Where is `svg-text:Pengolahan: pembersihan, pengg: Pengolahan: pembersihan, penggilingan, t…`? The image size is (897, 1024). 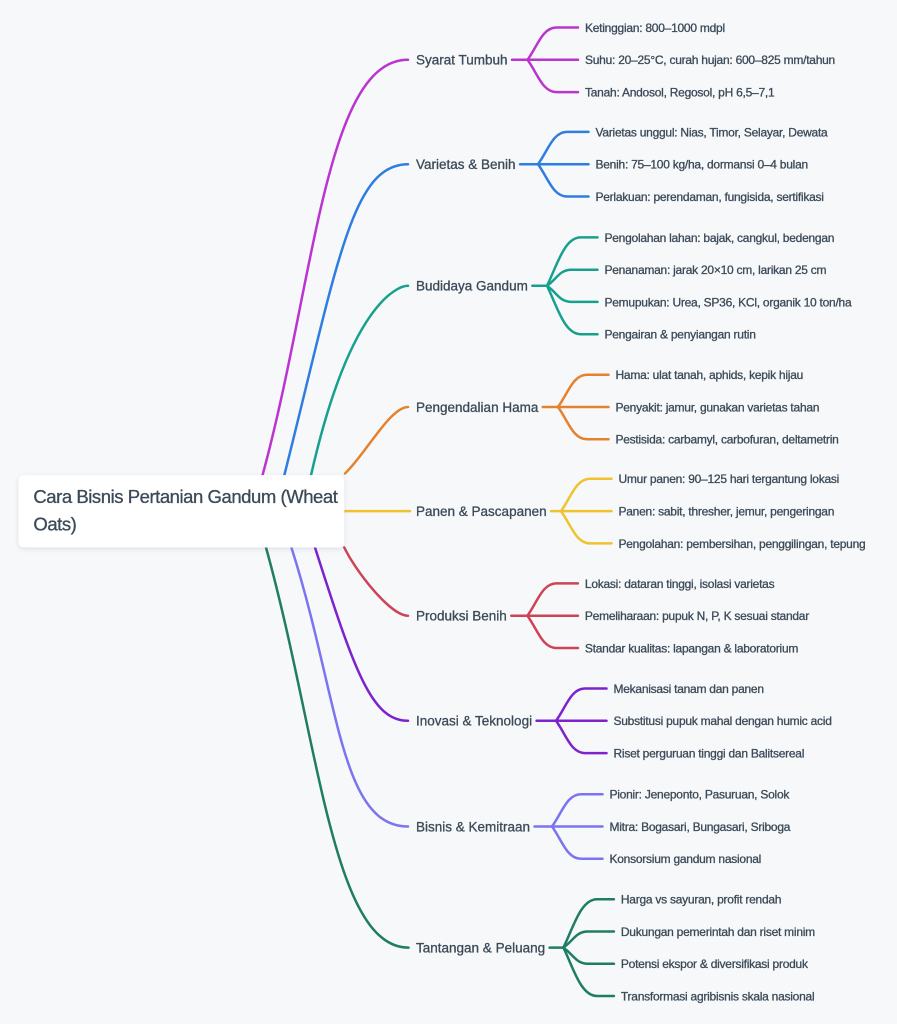
svg-text:Pengolahan: pembersihan, pengg: Pengolahan: pembersihan, penggilingan, t… is located at coordinates (742, 544).